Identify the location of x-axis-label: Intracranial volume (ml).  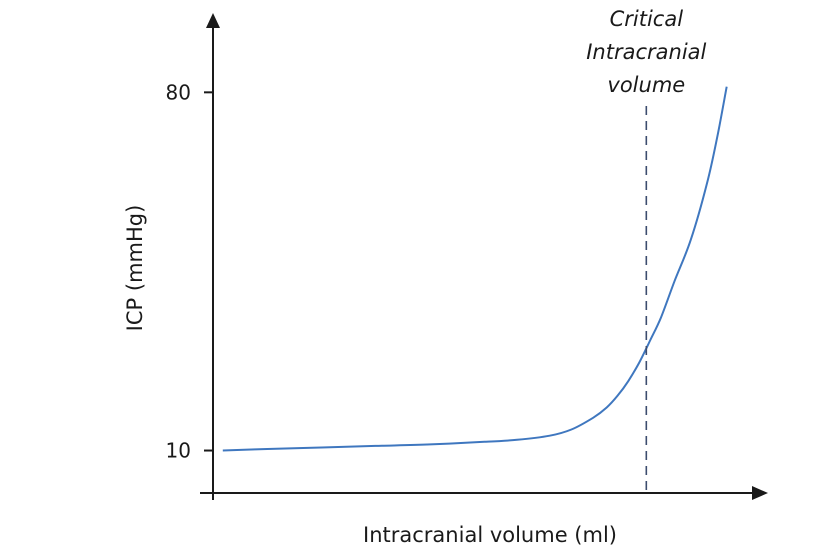
(490, 535).